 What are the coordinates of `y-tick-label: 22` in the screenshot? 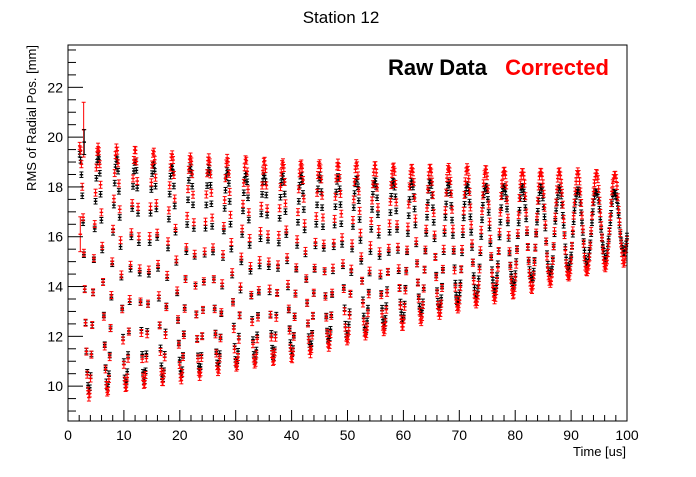 It's located at (55, 87).